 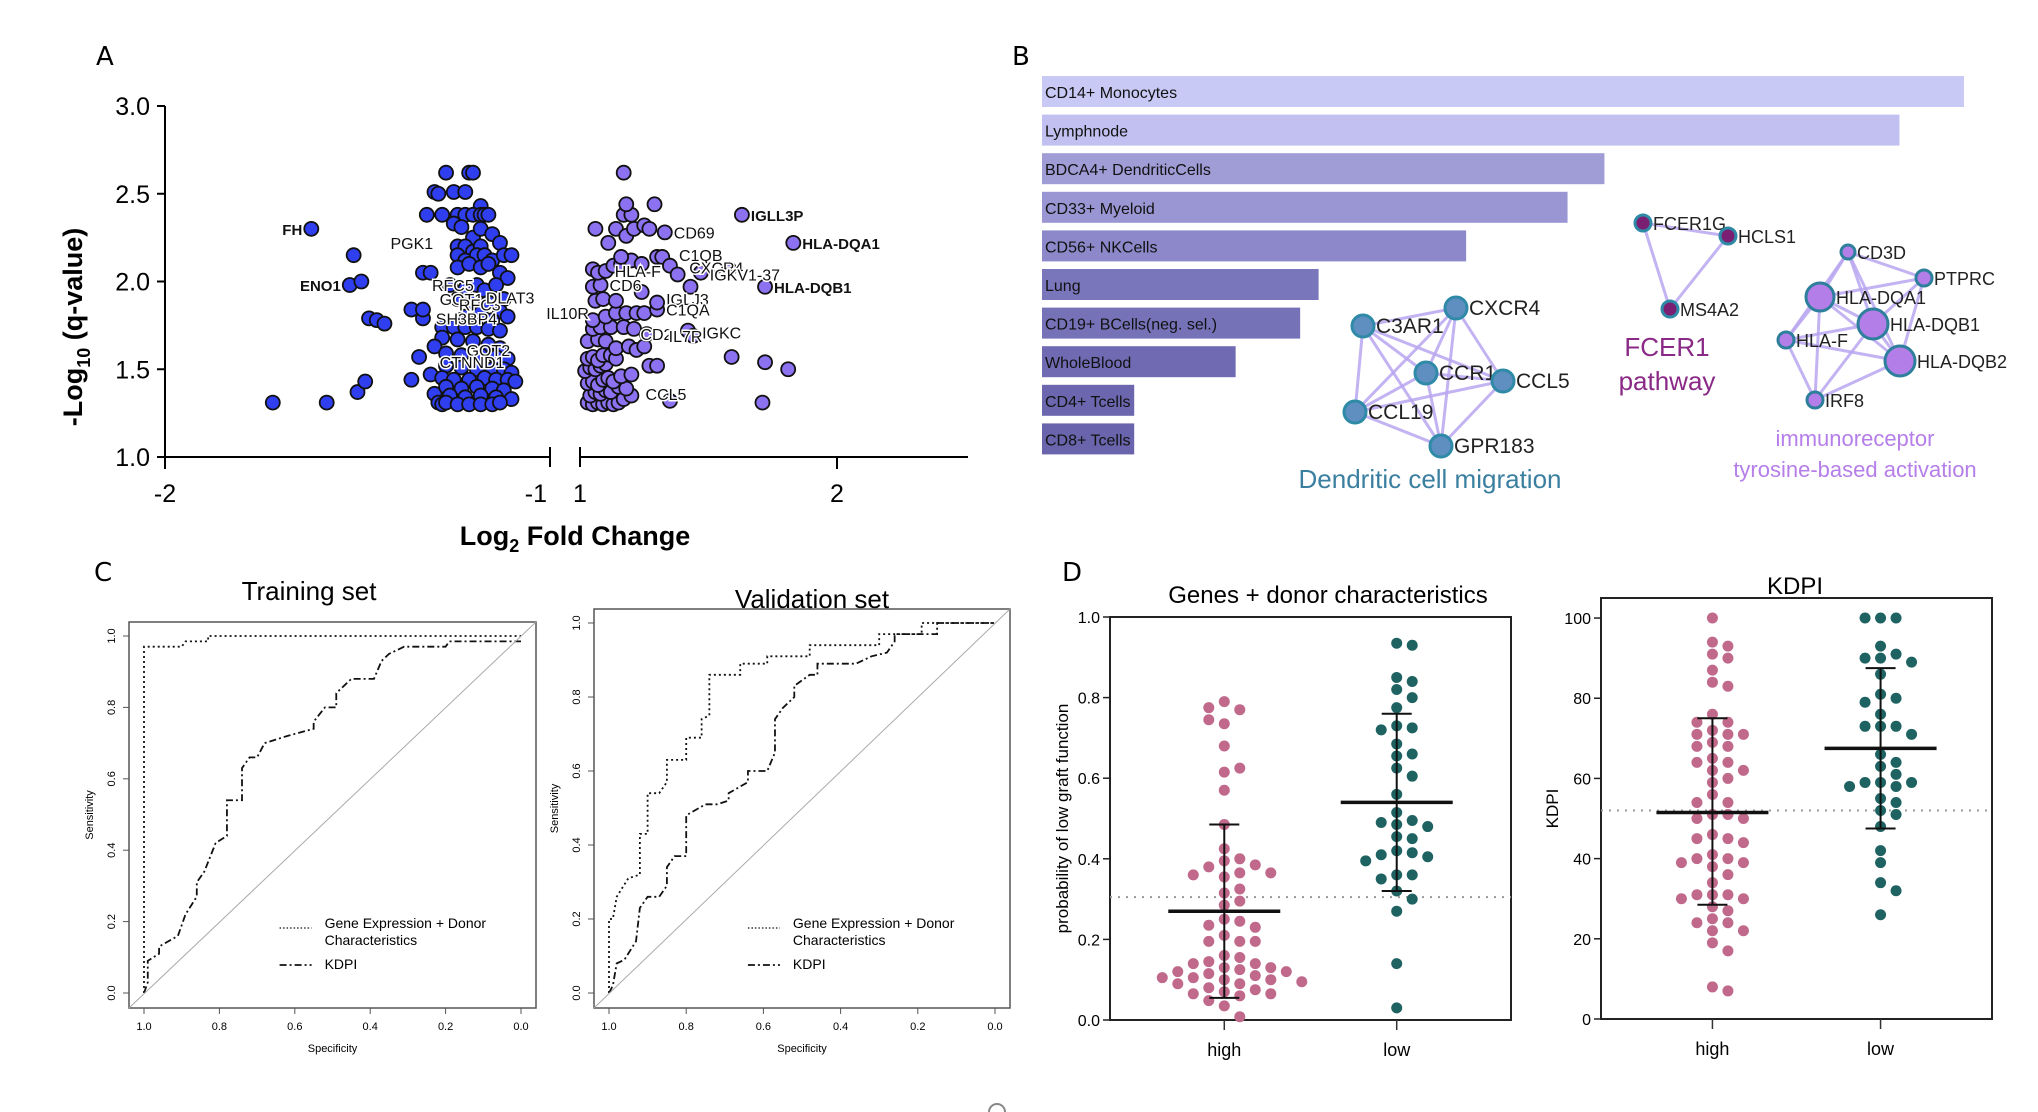 I want to click on y-tick-label: 0.6, so click(x=1089, y=779).